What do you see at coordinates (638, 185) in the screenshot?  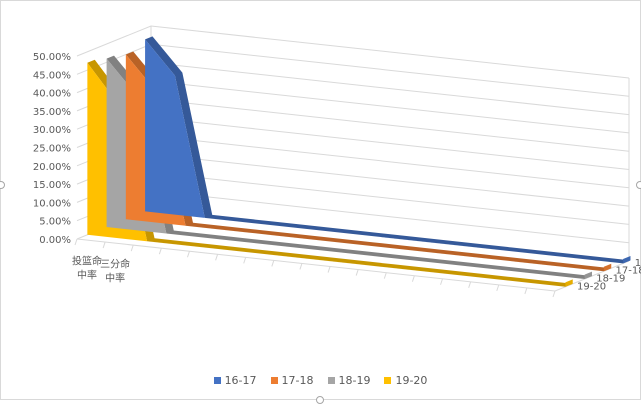 I see `resize-handle-right` at bounding box center [638, 185].